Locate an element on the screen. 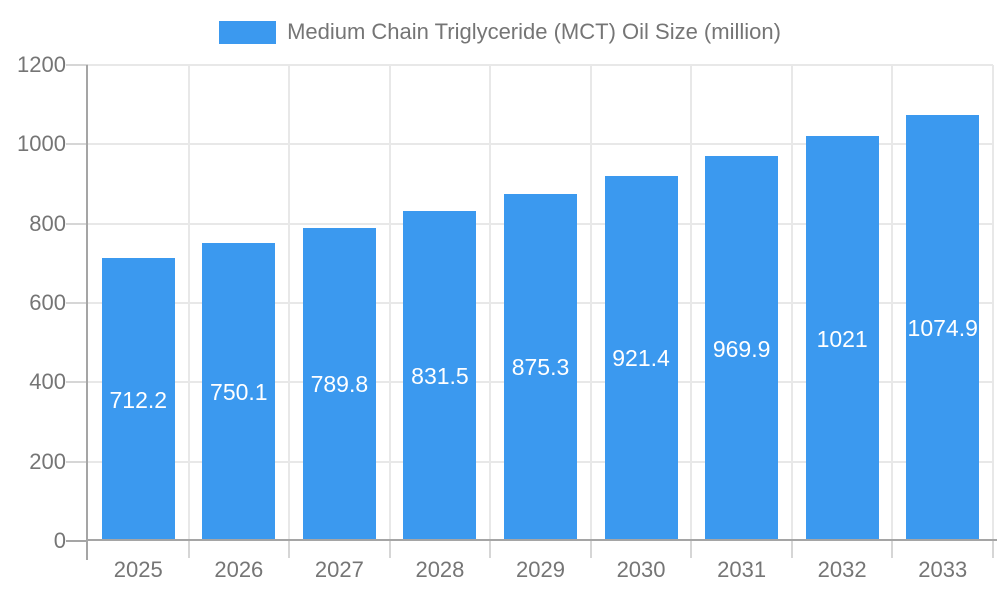 Image resolution: width=1000 pixels, height=600 pixels. bar-2025 is located at coordinates (138, 399).